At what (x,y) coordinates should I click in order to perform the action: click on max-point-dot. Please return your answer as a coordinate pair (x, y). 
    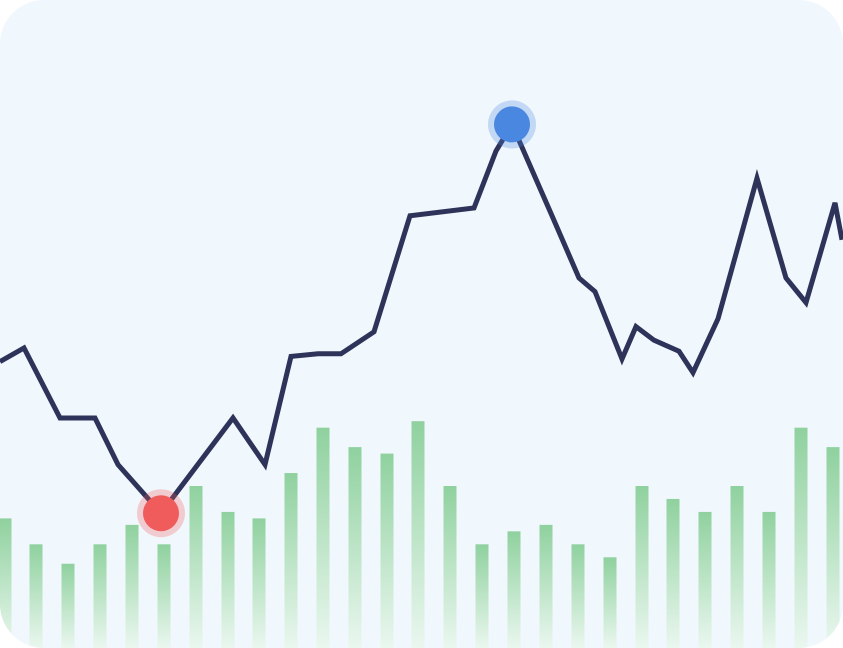
    Looking at the image, I should click on (512, 124).